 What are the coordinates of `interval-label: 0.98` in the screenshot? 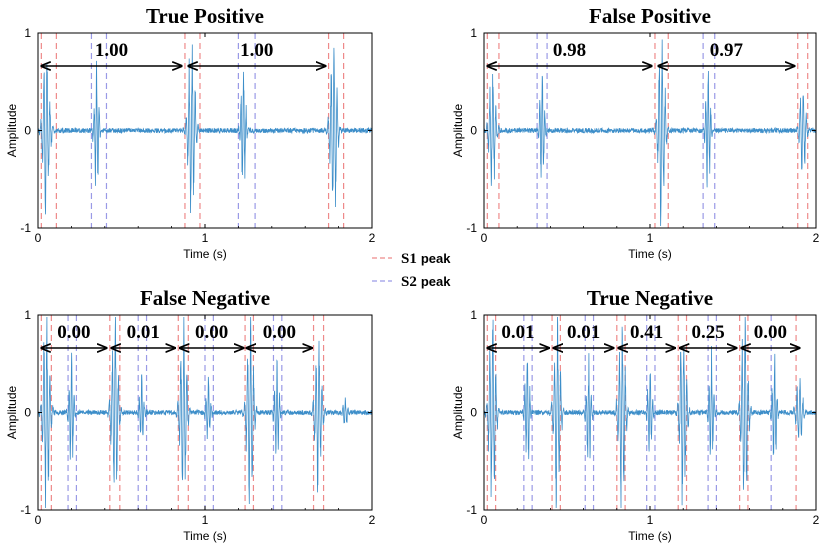 It's located at (569, 50).